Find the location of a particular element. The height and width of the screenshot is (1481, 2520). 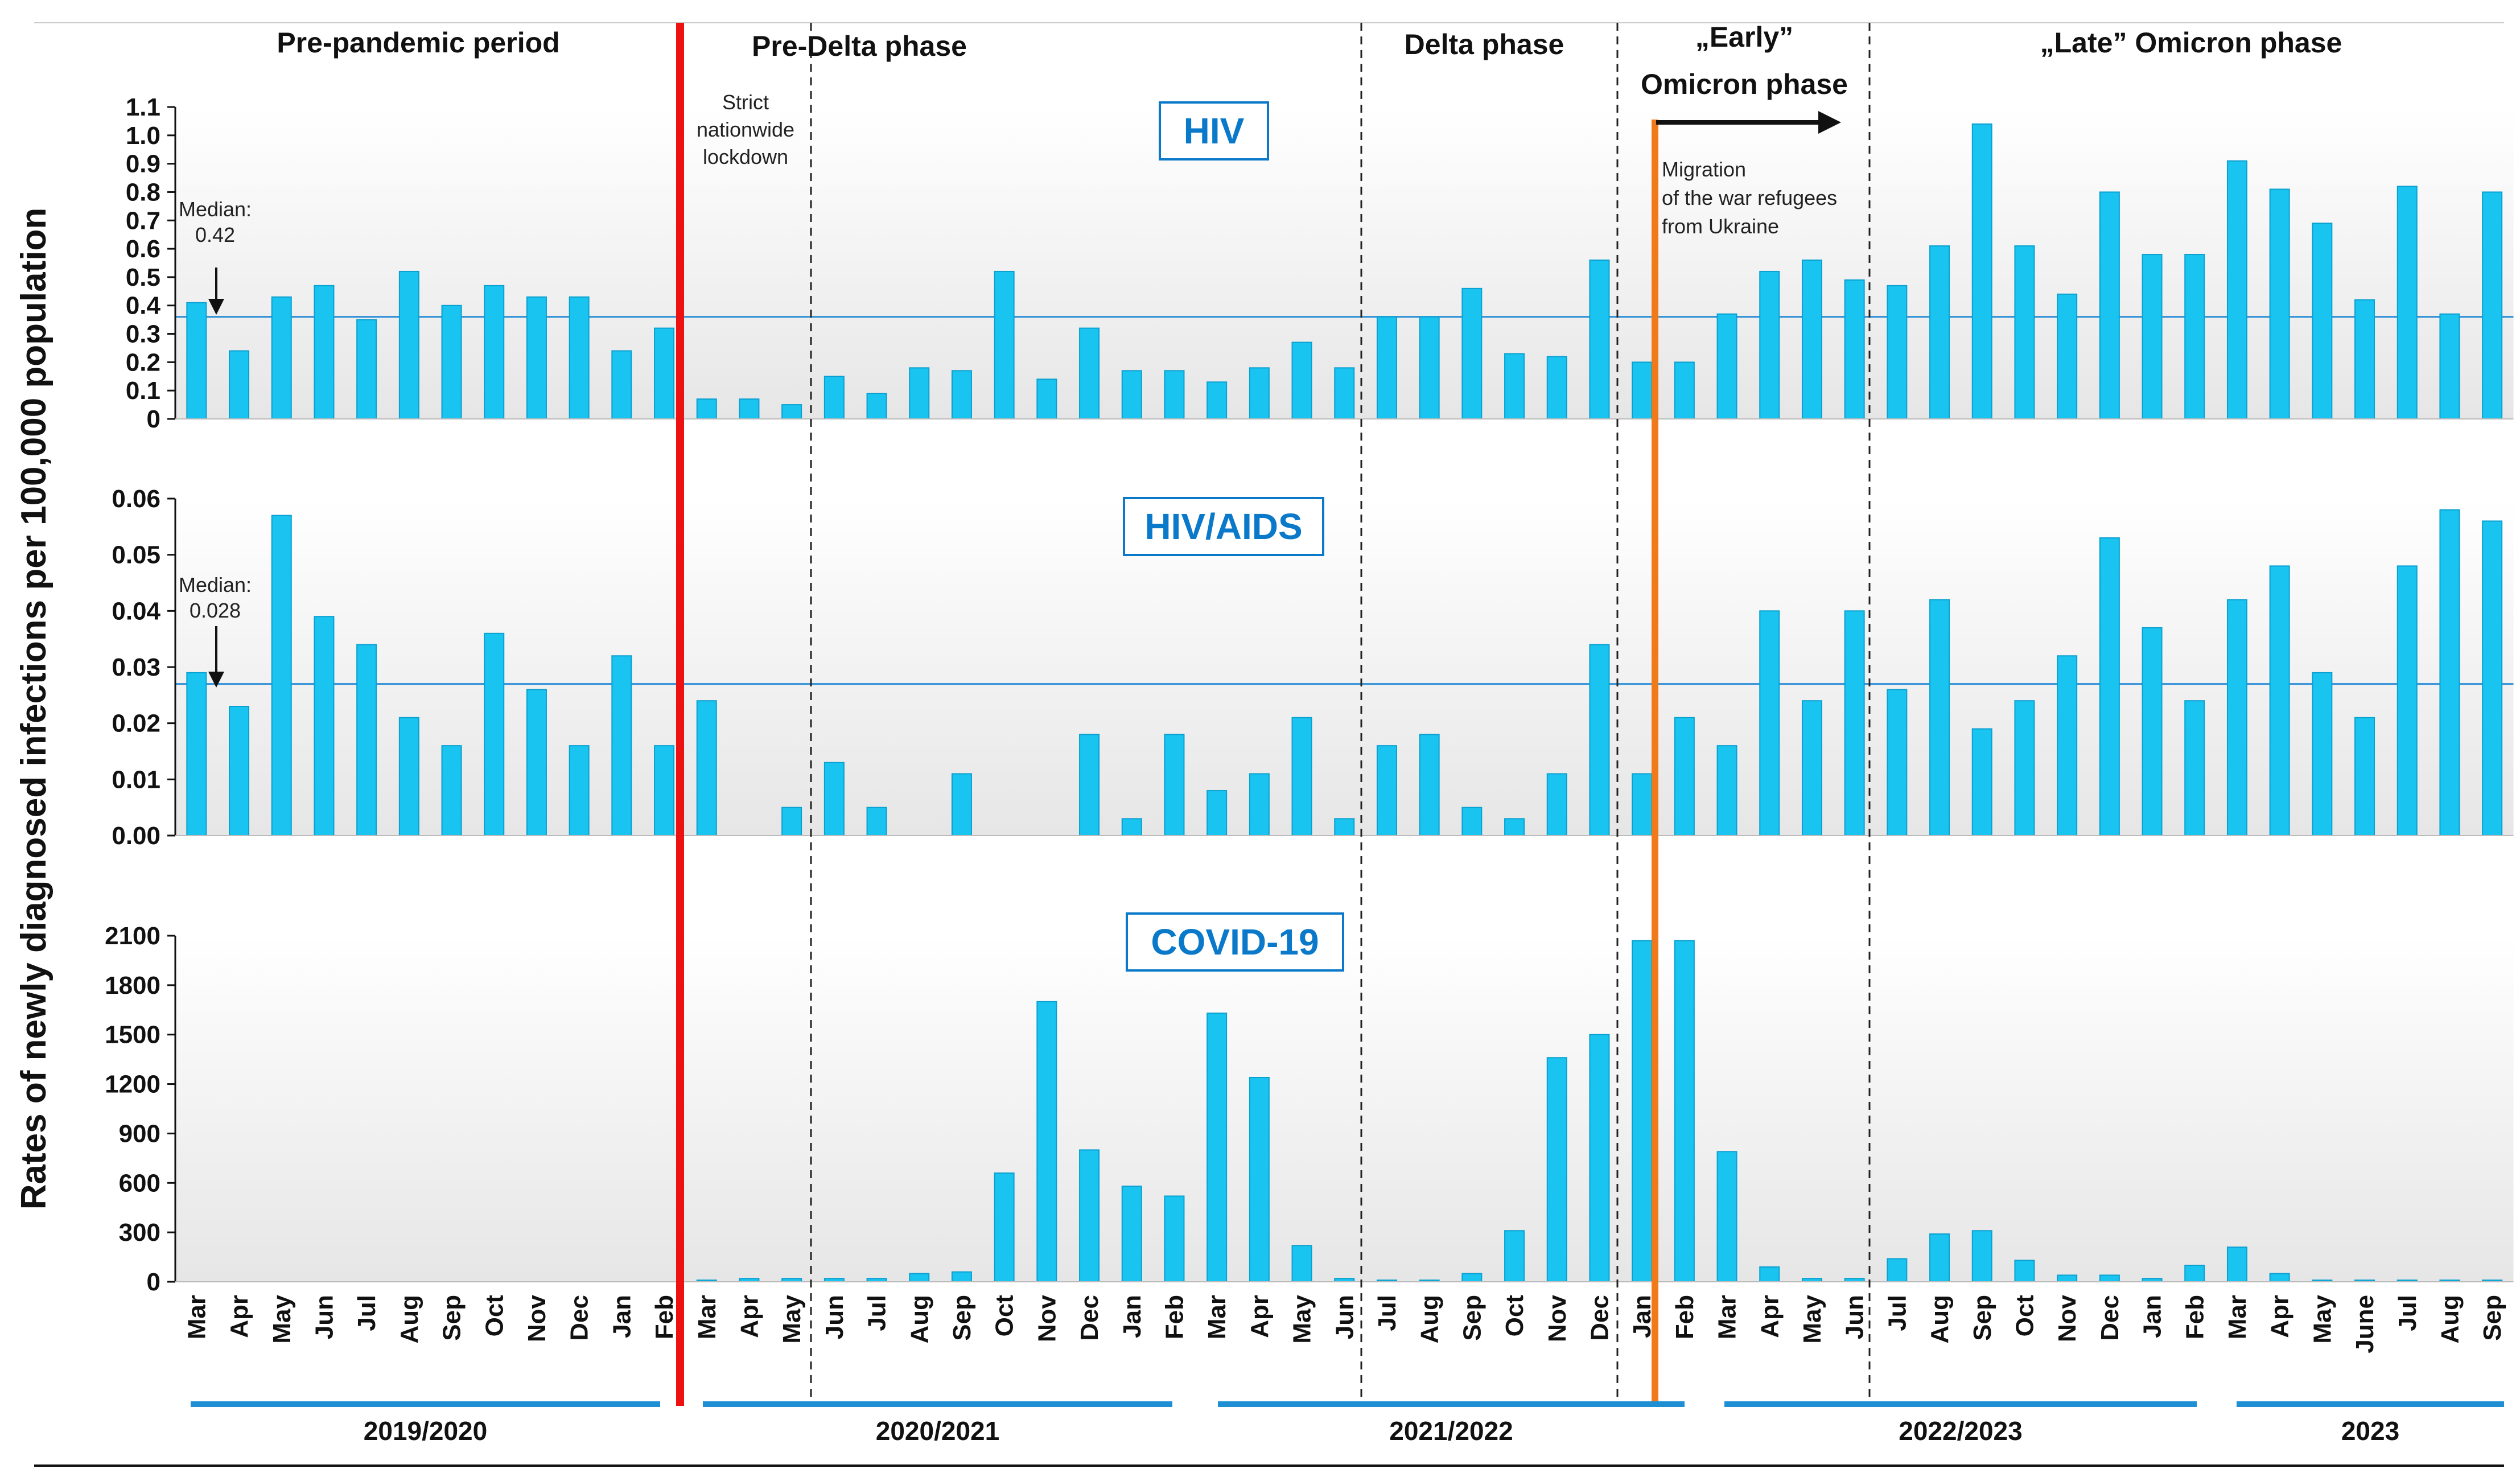

panel-title-box-hiv is located at coordinates (1214, 131).